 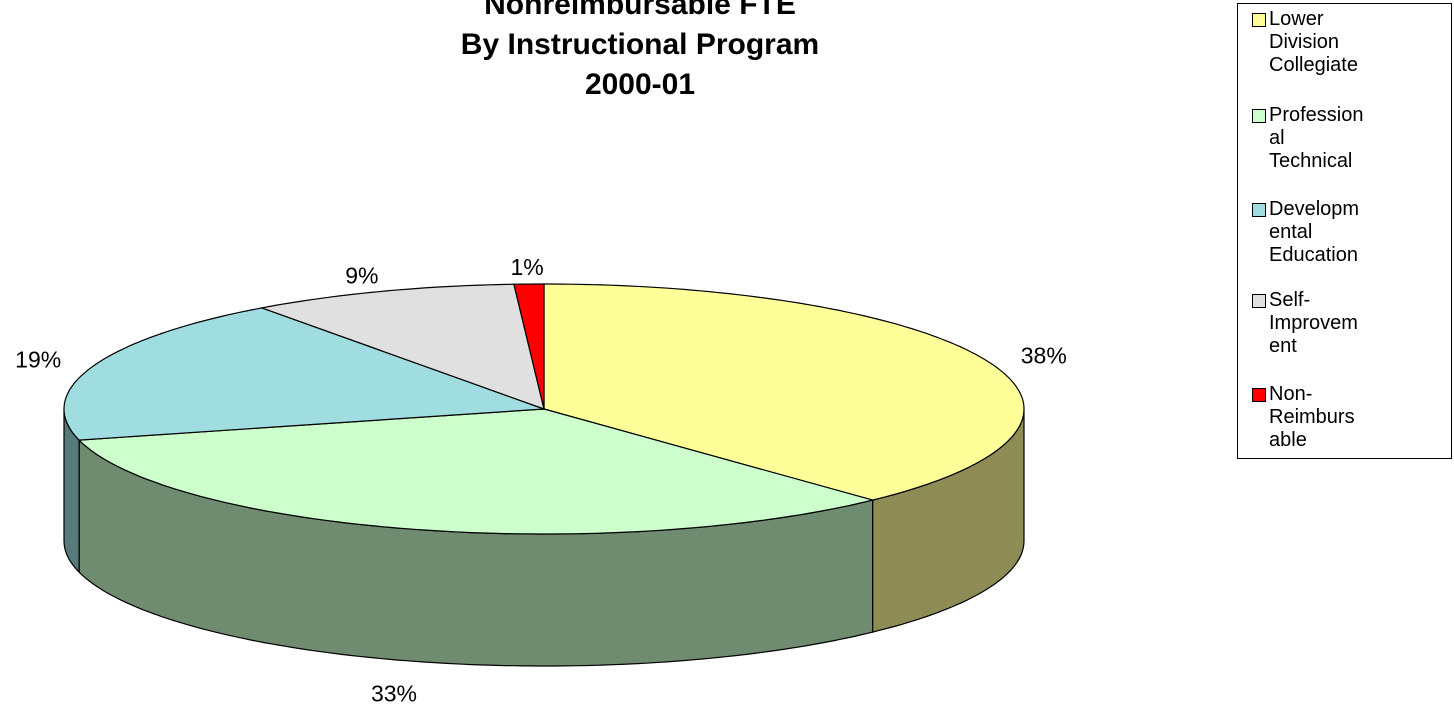 I want to click on legend-item: Non-Reimbursable, so click(x=1352, y=417).